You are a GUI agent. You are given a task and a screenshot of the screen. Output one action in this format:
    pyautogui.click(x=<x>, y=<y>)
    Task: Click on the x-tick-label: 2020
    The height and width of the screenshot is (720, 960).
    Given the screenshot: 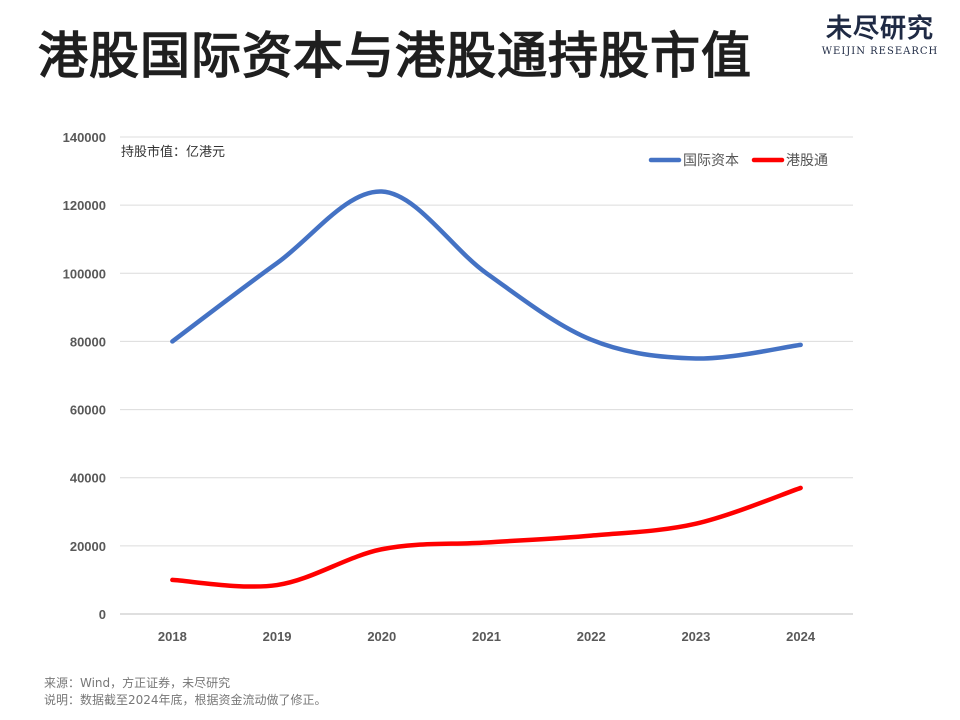 What is the action you would take?
    pyautogui.click(x=381, y=636)
    